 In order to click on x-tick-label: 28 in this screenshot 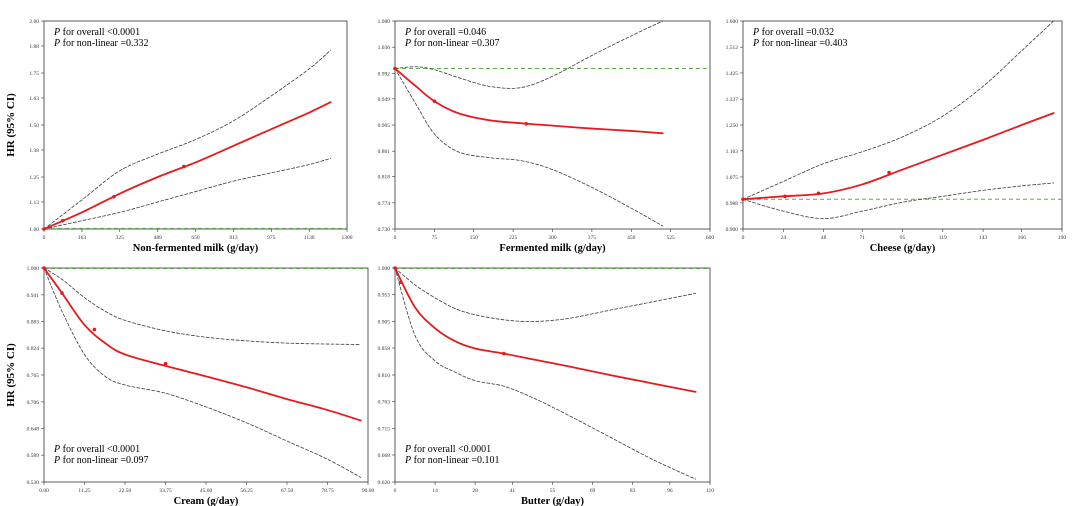, I will do `click(475, 491)`.